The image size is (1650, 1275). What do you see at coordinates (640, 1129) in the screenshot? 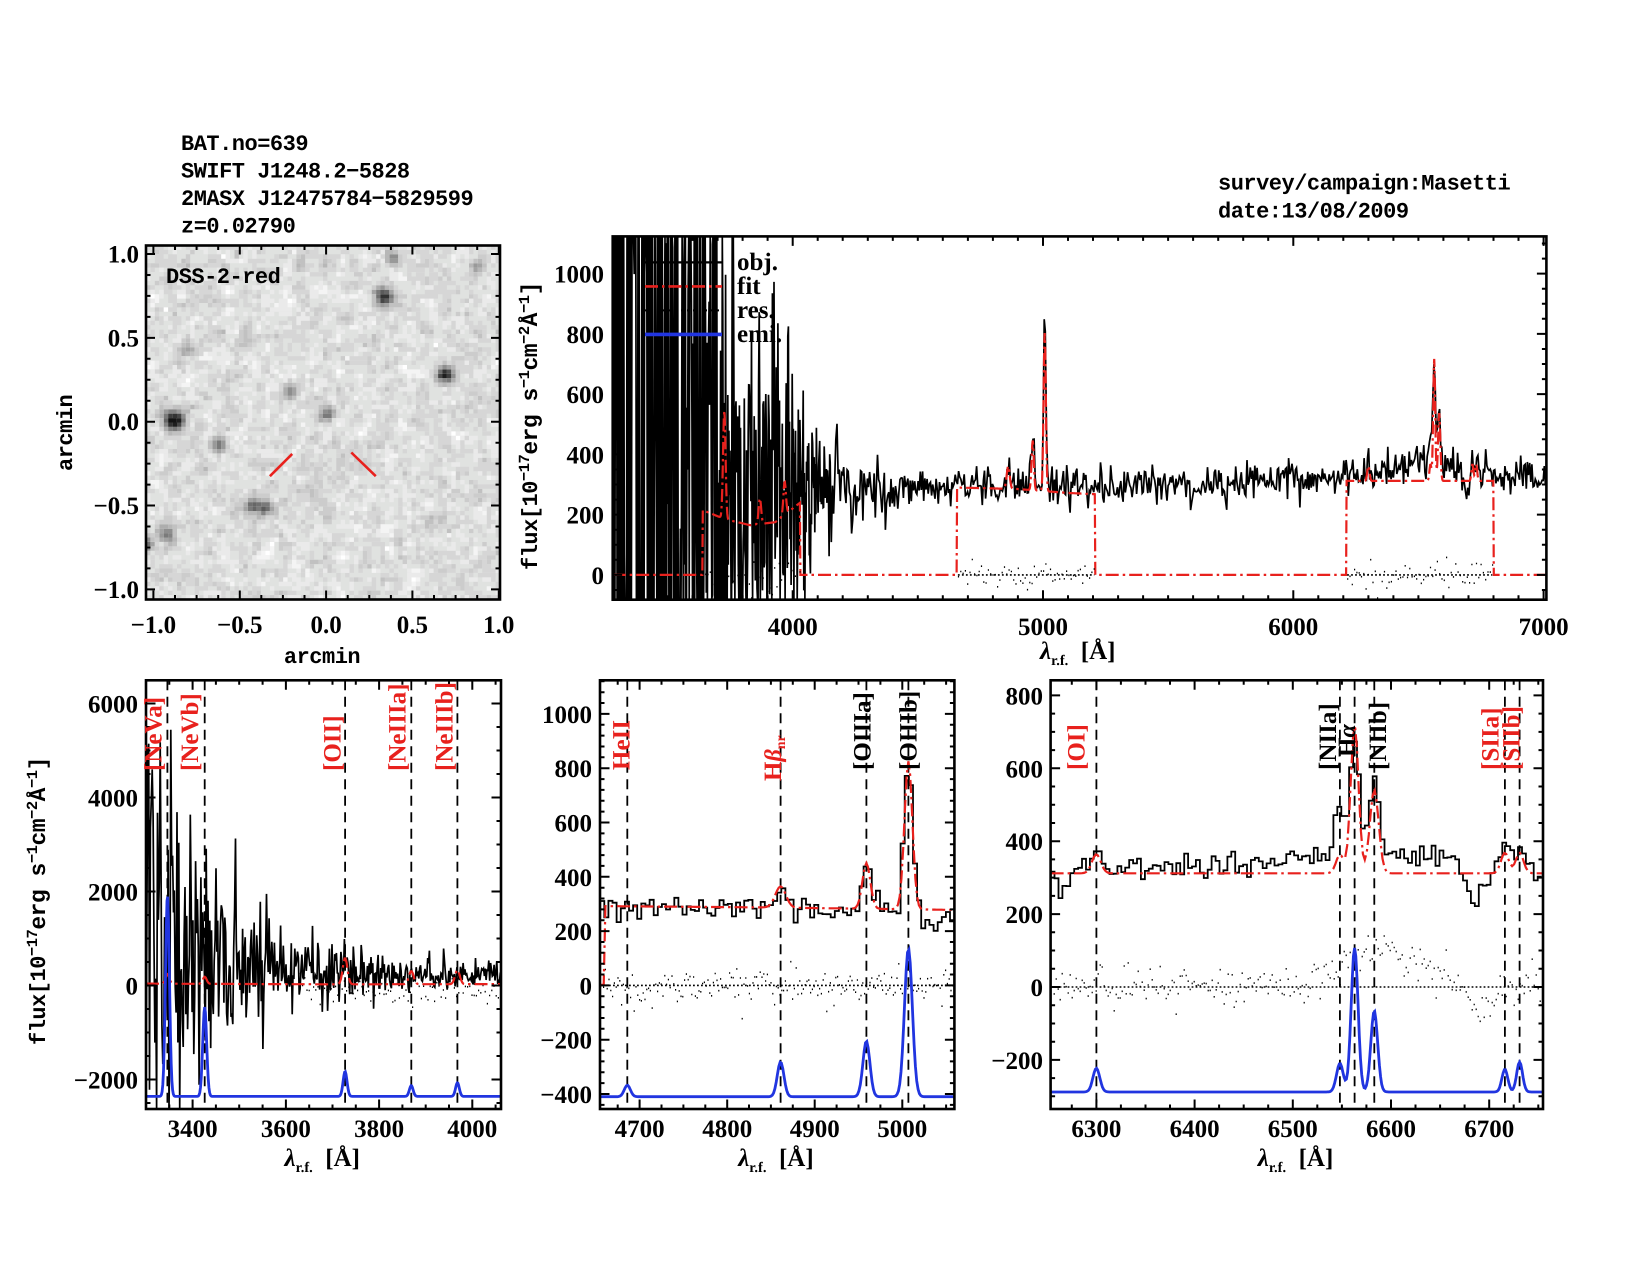
I see `svg-text: 4700` at bounding box center [640, 1129].